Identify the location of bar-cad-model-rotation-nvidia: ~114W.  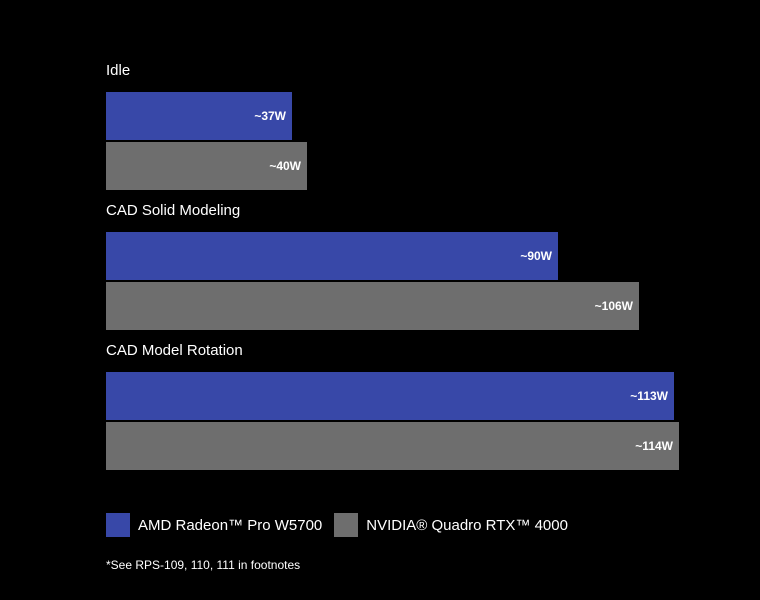
(392, 446).